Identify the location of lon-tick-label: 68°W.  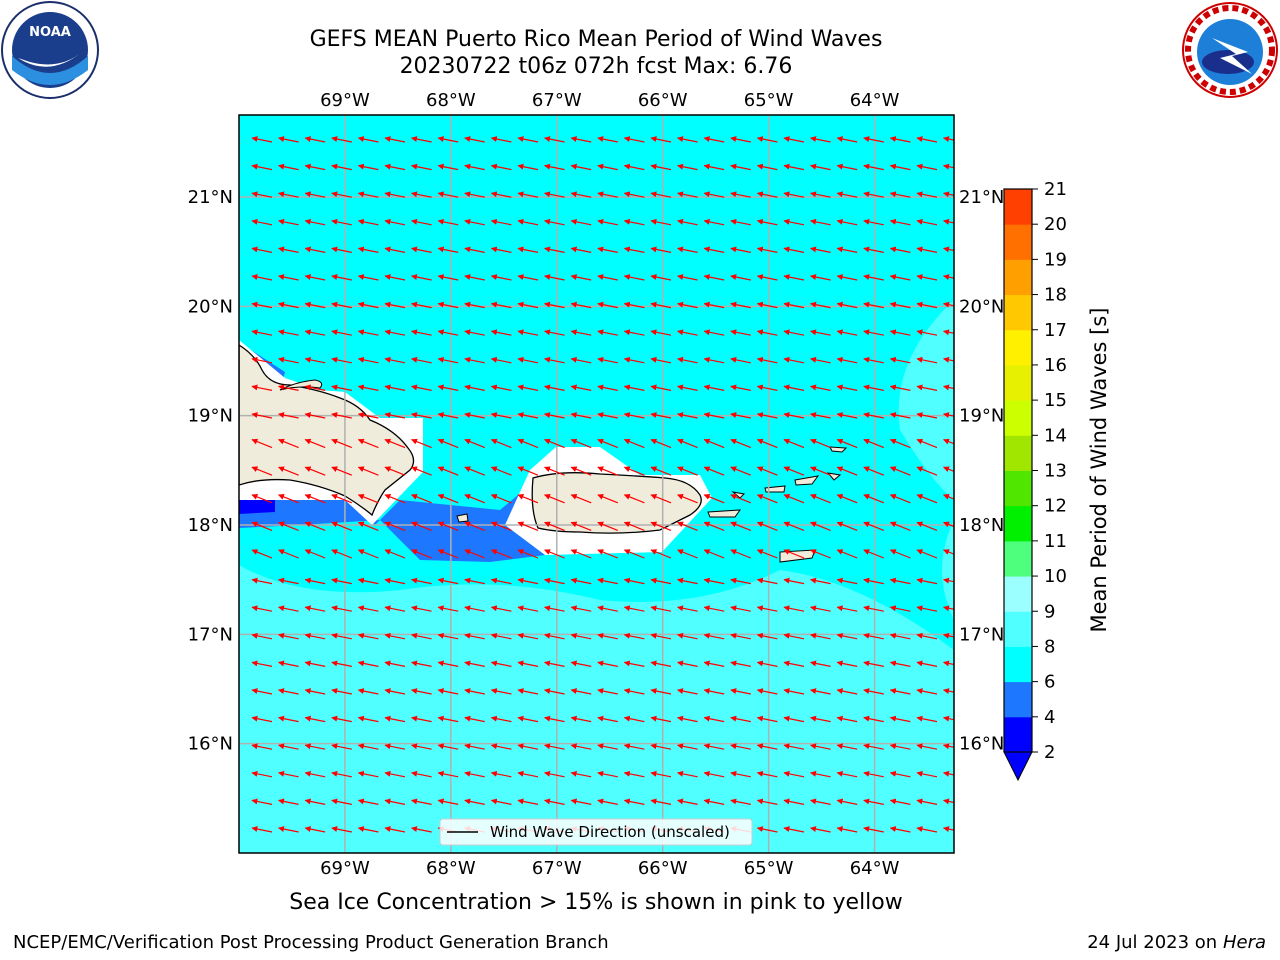
(451, 100).